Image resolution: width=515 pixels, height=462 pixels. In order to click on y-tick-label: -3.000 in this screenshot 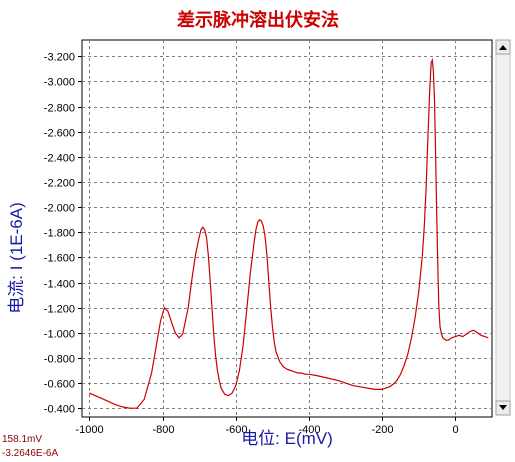, I will do `click(59, 83)`.